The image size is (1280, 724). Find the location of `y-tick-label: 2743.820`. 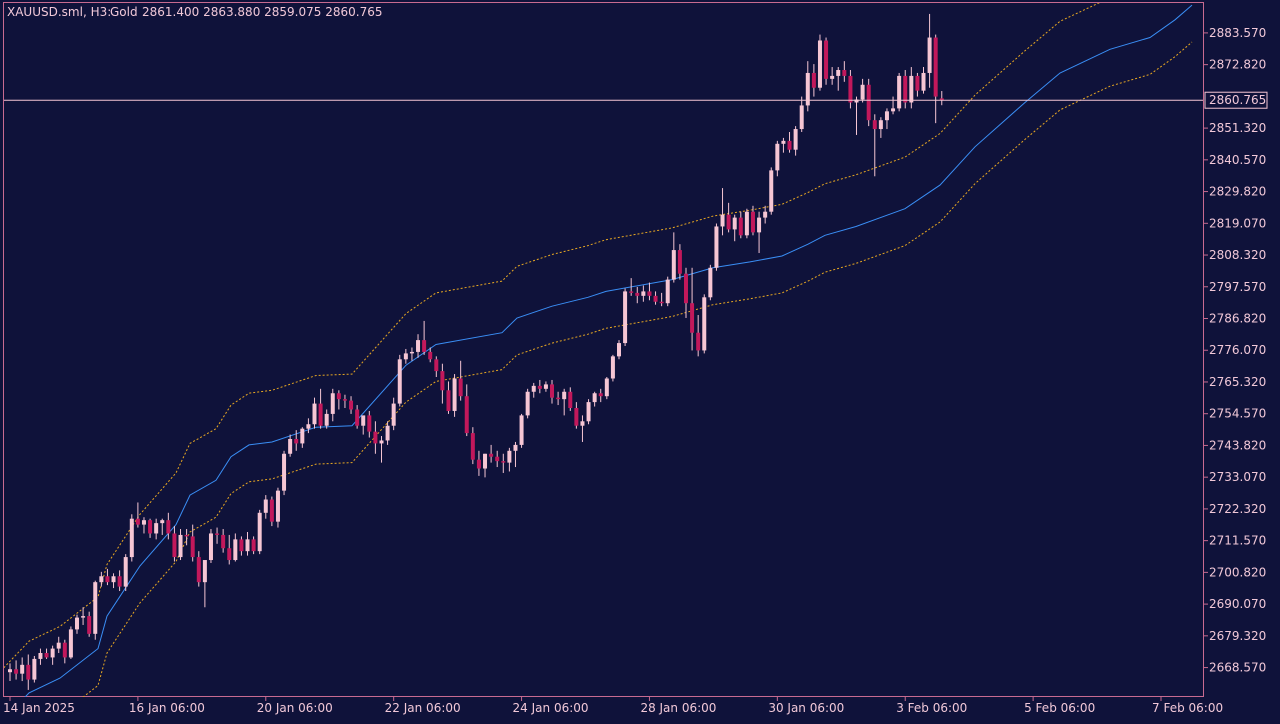

y-tick-label: 2743.820 is located at coordinates (1237, 445).